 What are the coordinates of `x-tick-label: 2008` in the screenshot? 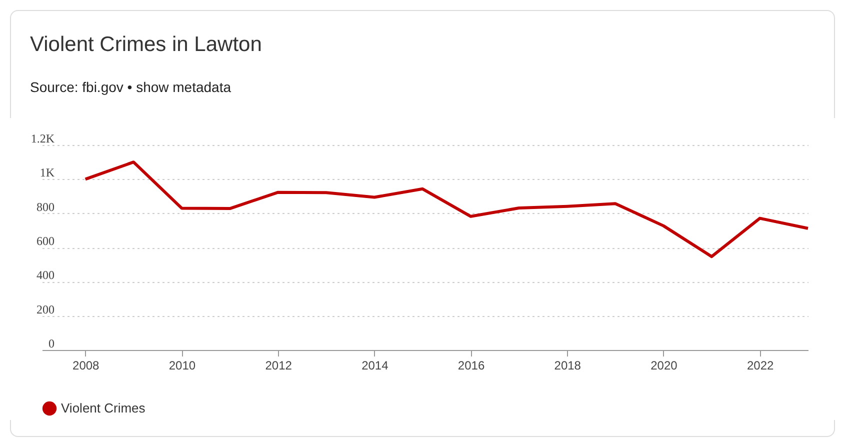 It's located at (86, 365).